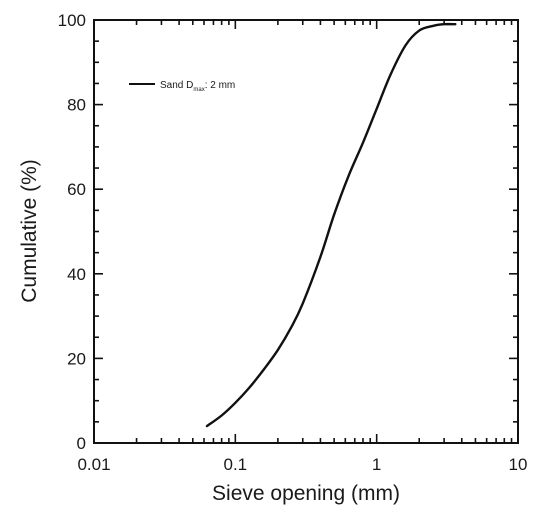  Describe the element at coordinates (76, 358) in the screenshot. I see `y-tick-label: 20` at that location.